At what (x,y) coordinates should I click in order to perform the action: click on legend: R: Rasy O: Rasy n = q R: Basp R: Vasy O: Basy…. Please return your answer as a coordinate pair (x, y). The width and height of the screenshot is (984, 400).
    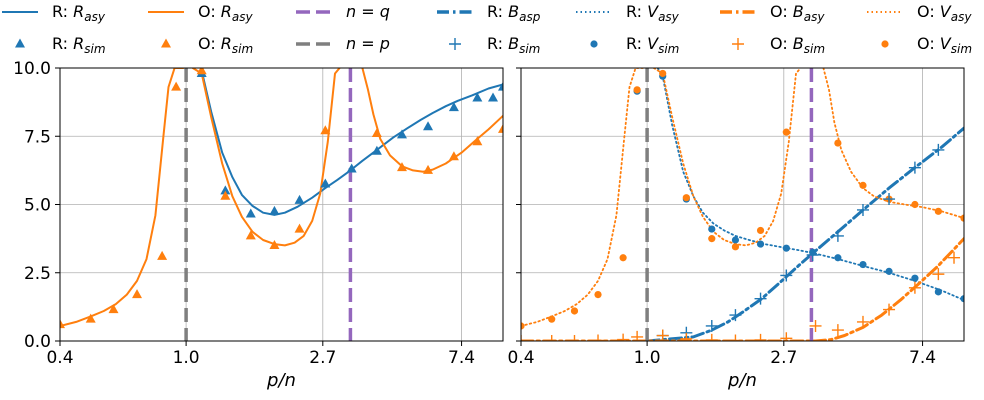
    Looking at the image, I should click on (487, 29).